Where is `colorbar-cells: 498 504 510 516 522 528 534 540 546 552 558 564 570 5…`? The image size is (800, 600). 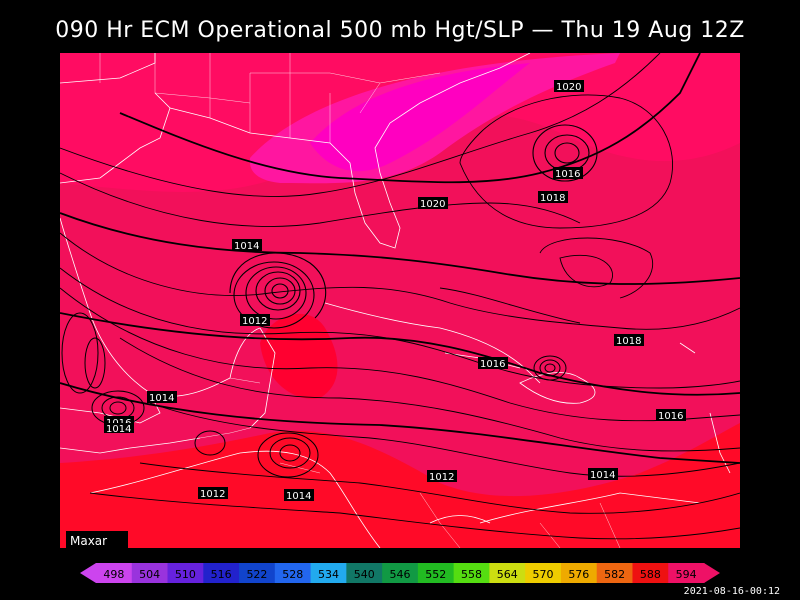 colorbar-cells: 498 504 510 516 522 528 534 540 546 552 558 564 570 5… is located at coordinates (400, 573).